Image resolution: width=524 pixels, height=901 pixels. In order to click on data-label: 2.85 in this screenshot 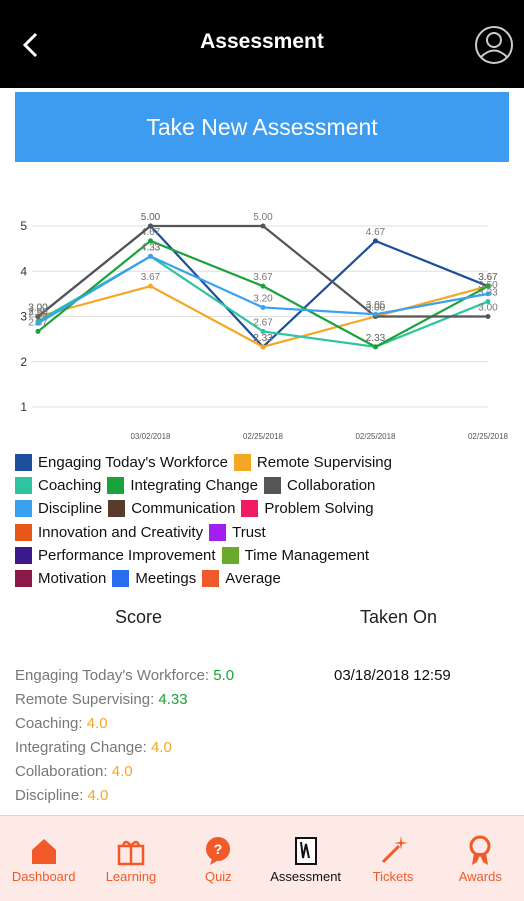, I will do `click(38, 314)`.